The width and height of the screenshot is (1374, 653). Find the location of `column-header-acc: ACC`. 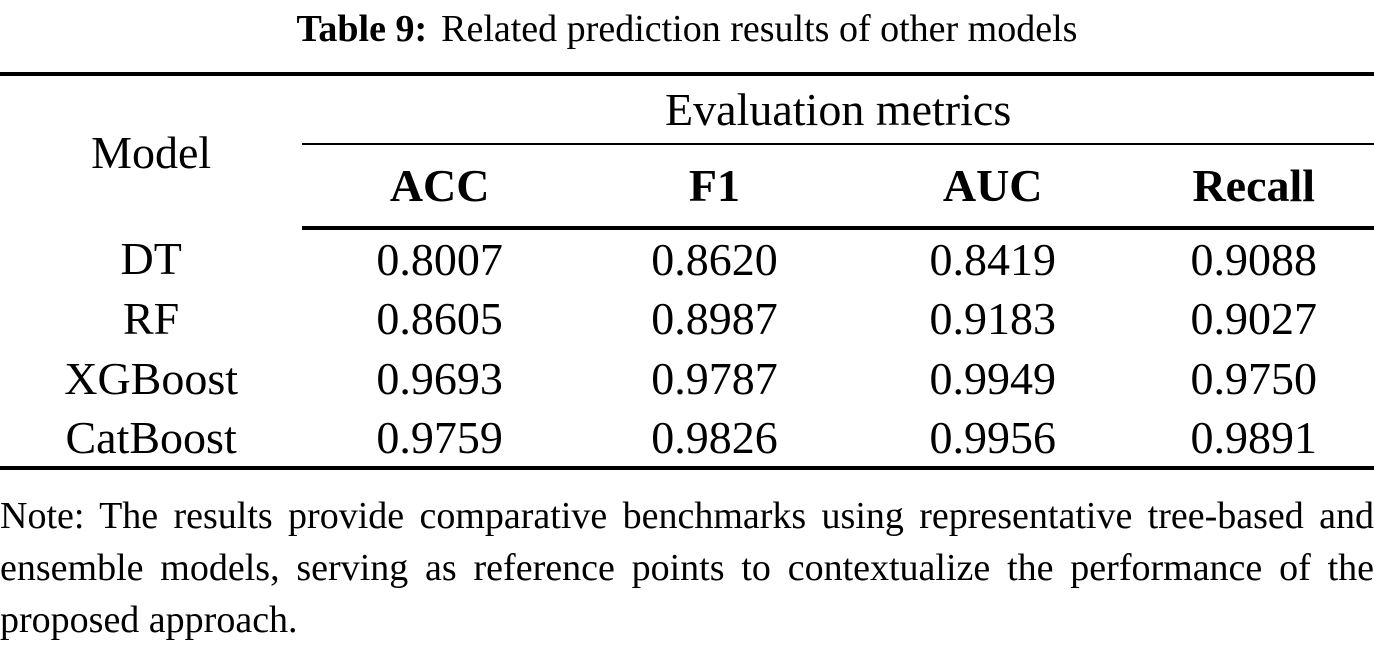

column-header-acc: ACC is located at coordinates (440, 187).